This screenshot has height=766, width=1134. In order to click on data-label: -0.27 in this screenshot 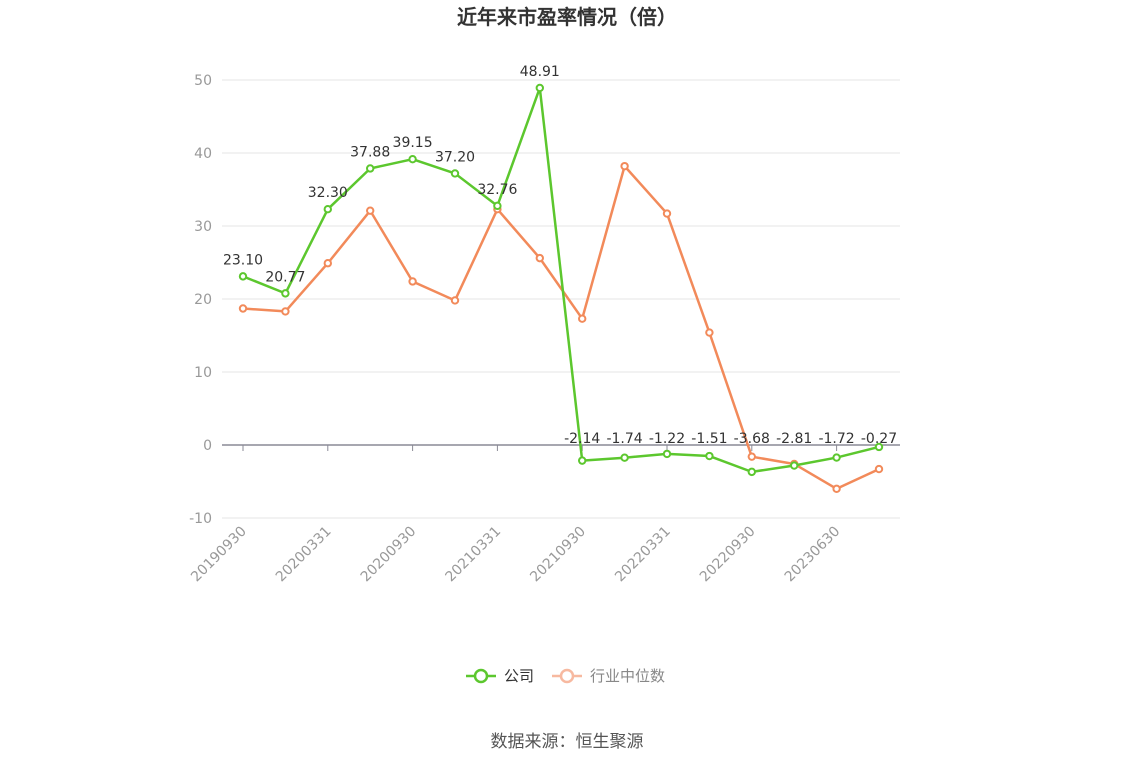, I will do `click(879, 439)`.